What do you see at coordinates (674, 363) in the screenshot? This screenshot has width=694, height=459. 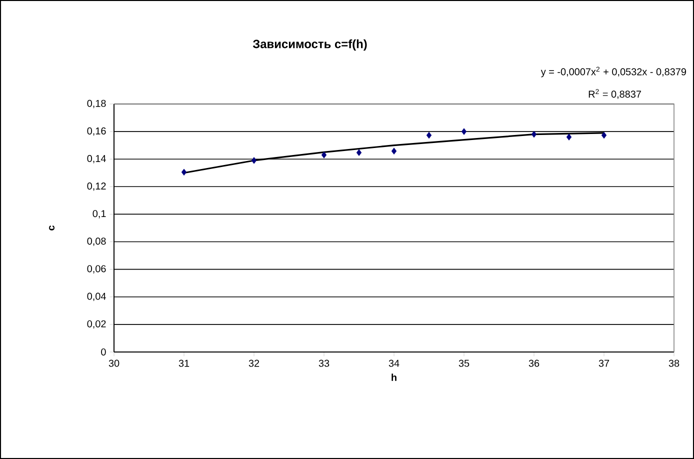 I see `x-tick-label: 38` at bounding box center [674, 363].